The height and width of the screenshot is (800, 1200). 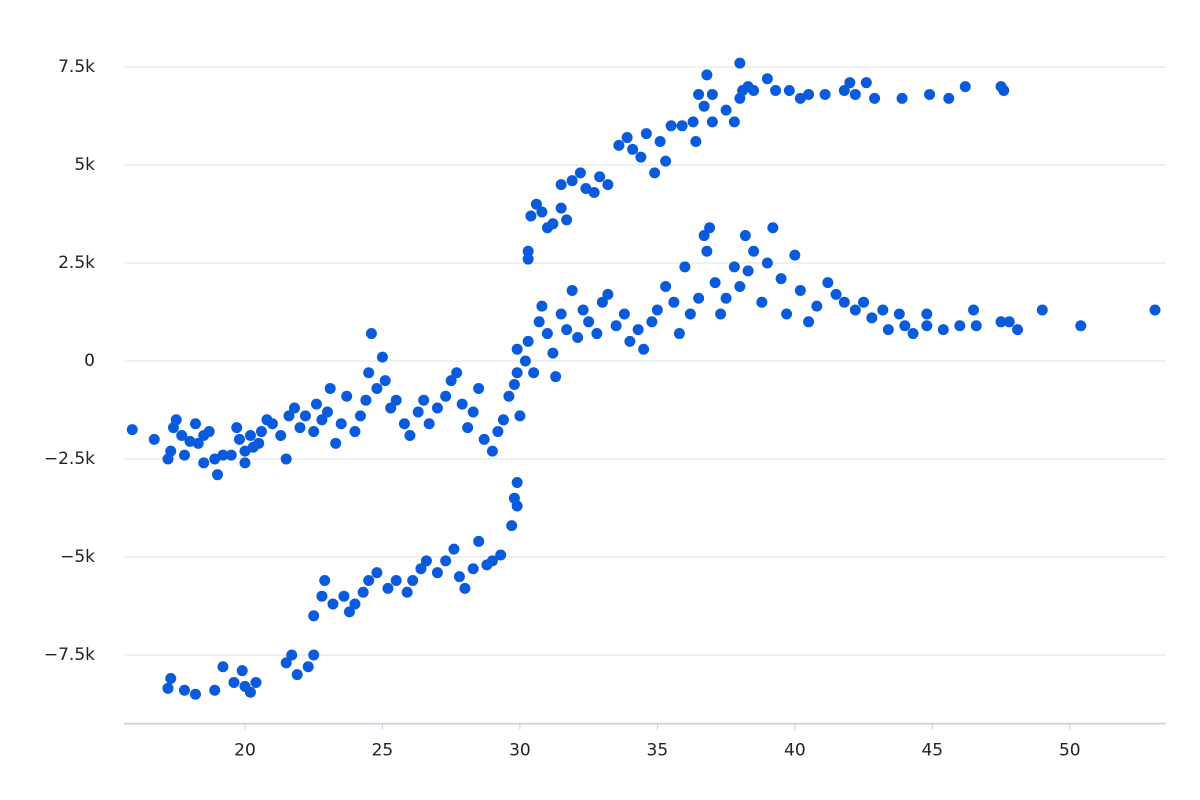 I want to click on y-tick-label: −2.5k, so click(x=69, y=459).